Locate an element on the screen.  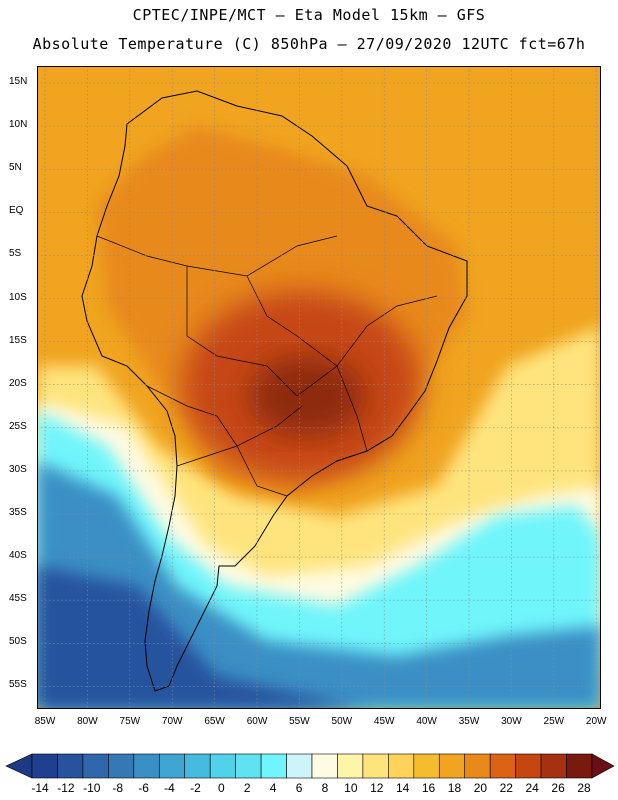
latitude-label: 55S is located at coordinates (18, 685).